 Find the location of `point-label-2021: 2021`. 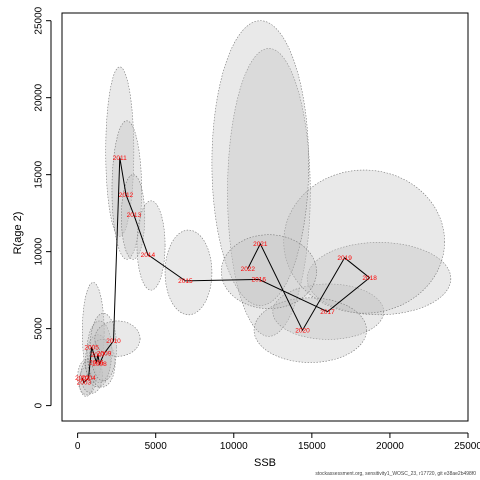

point-label-2021: 2021 is located at coordinates (260, 244).